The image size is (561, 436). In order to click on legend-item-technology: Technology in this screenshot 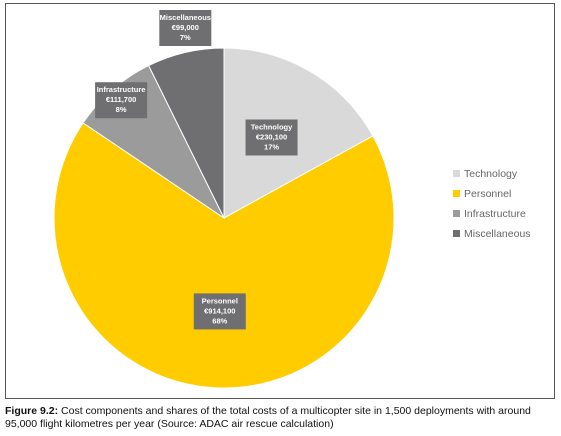, I will do `click(485, 174)`.